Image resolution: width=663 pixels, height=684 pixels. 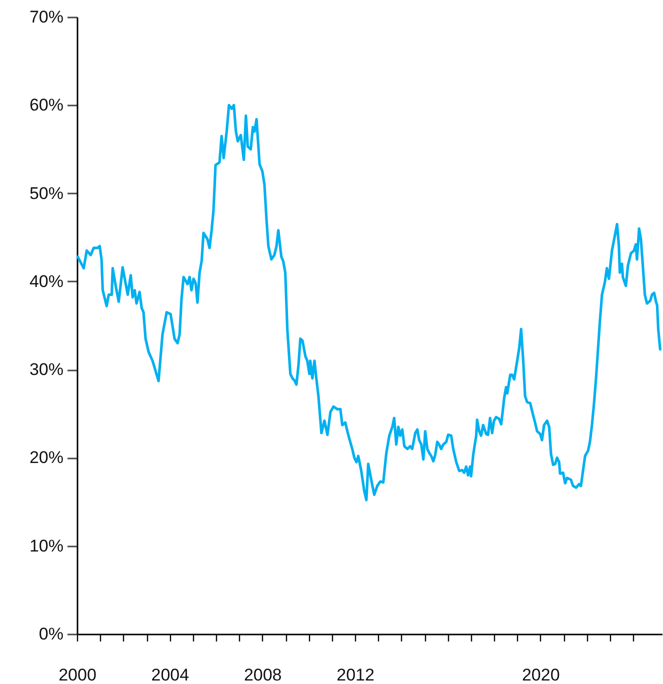 What do you see at coordinates (77, 675) in the screenshot?
I see `x-tick-label: 2000` at bounding box center [77, 675].